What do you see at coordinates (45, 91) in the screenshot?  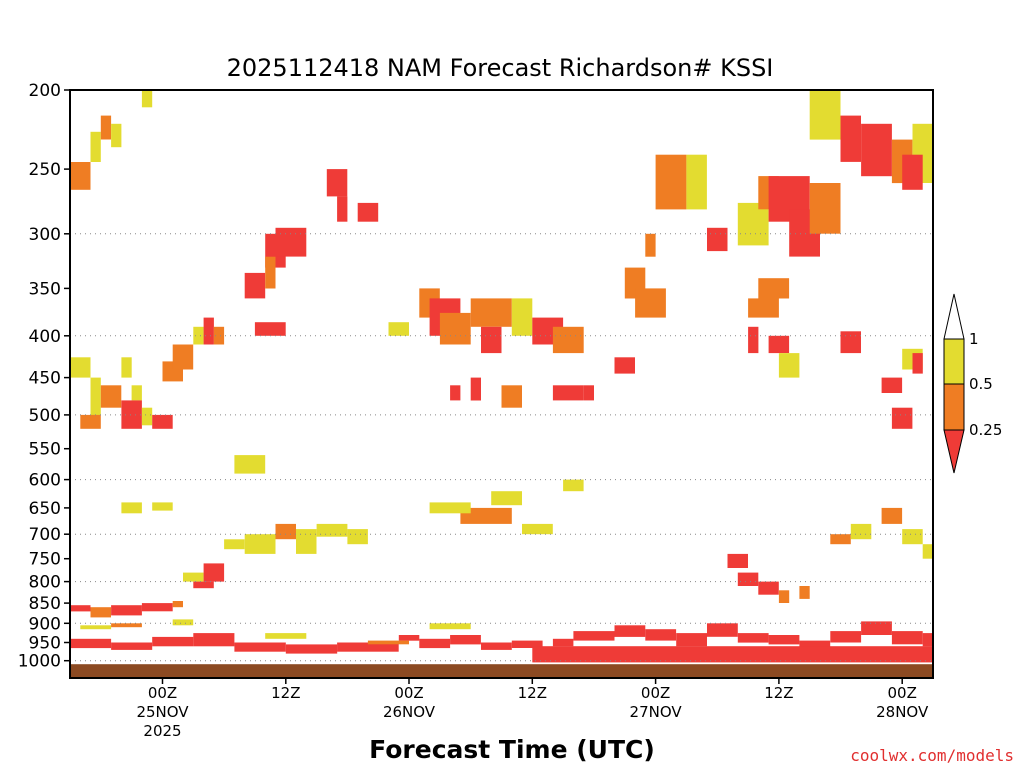 I see `y-tick-label: 200` at bounding box center [45, 91].